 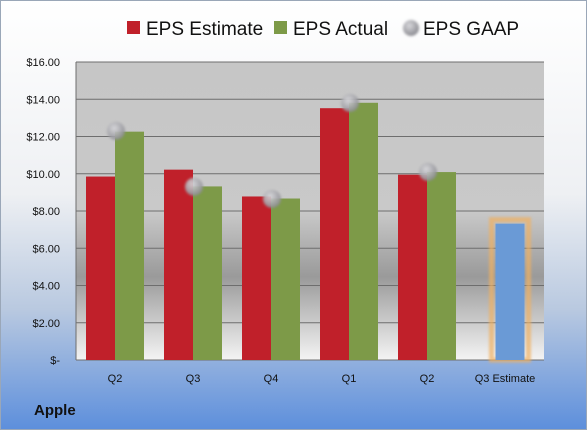 What do you see at coordinates (43, 138) in the screenshot?
I see `y-tick-label: $12.00` at bounding box center [43, 138].